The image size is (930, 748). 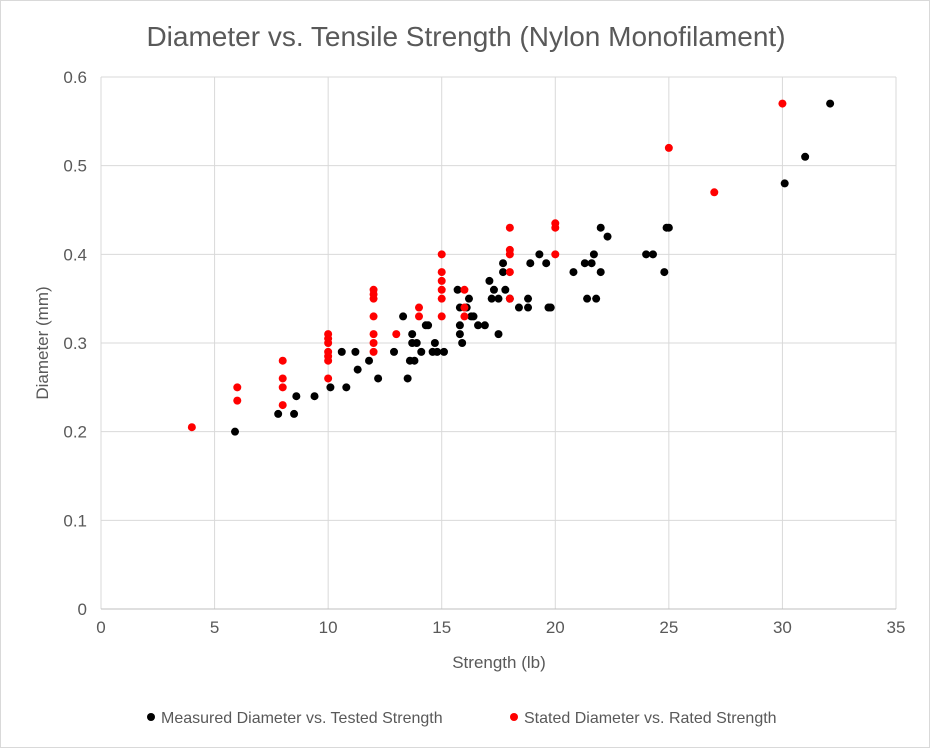 What do you see at coordinates (782, 627) in the screenshot?
I see `x-tick-label: 30` at bounding box center [782, 627].